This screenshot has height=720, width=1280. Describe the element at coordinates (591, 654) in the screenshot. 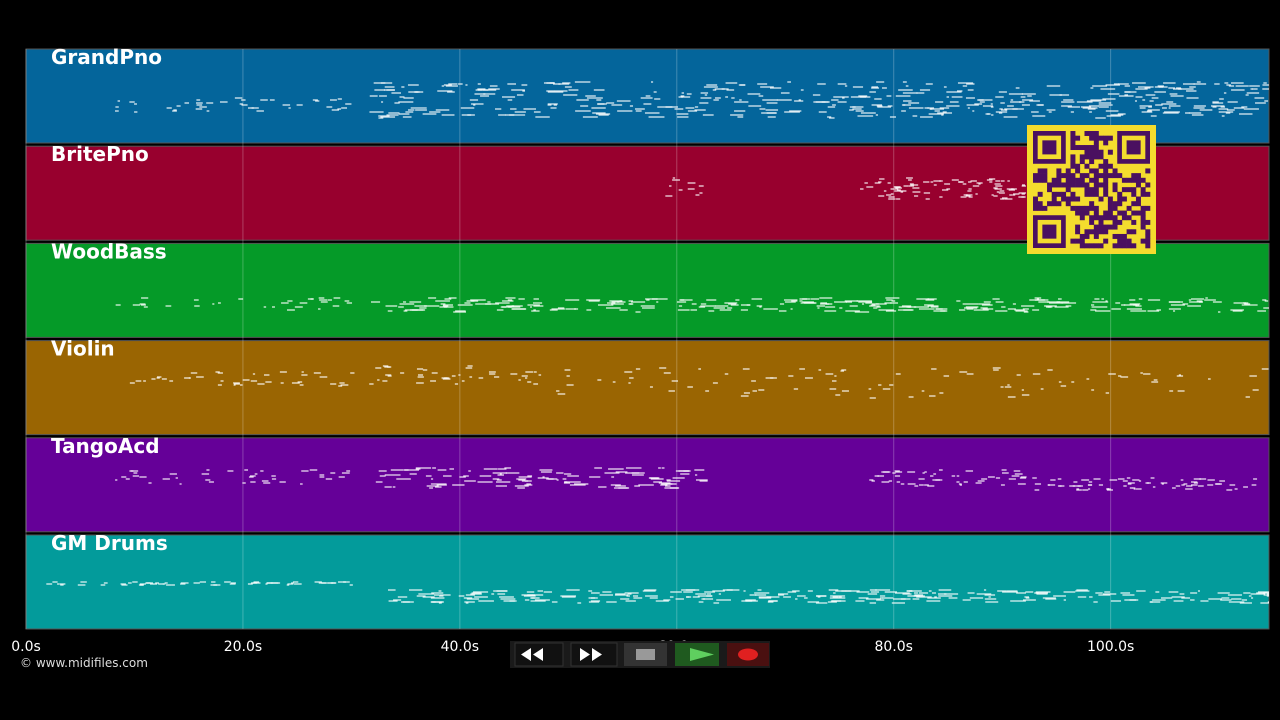

I see `forward-icon` at that location.